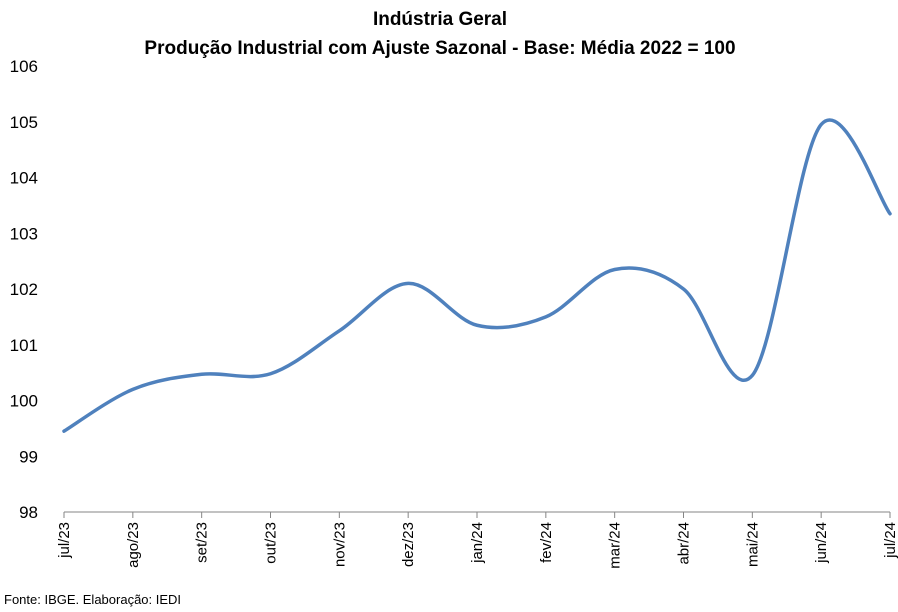  What do you see at coordinates (24, 178) in the screenshot?
I see `y-tick-label: 104` at bounding box center [24, 178].